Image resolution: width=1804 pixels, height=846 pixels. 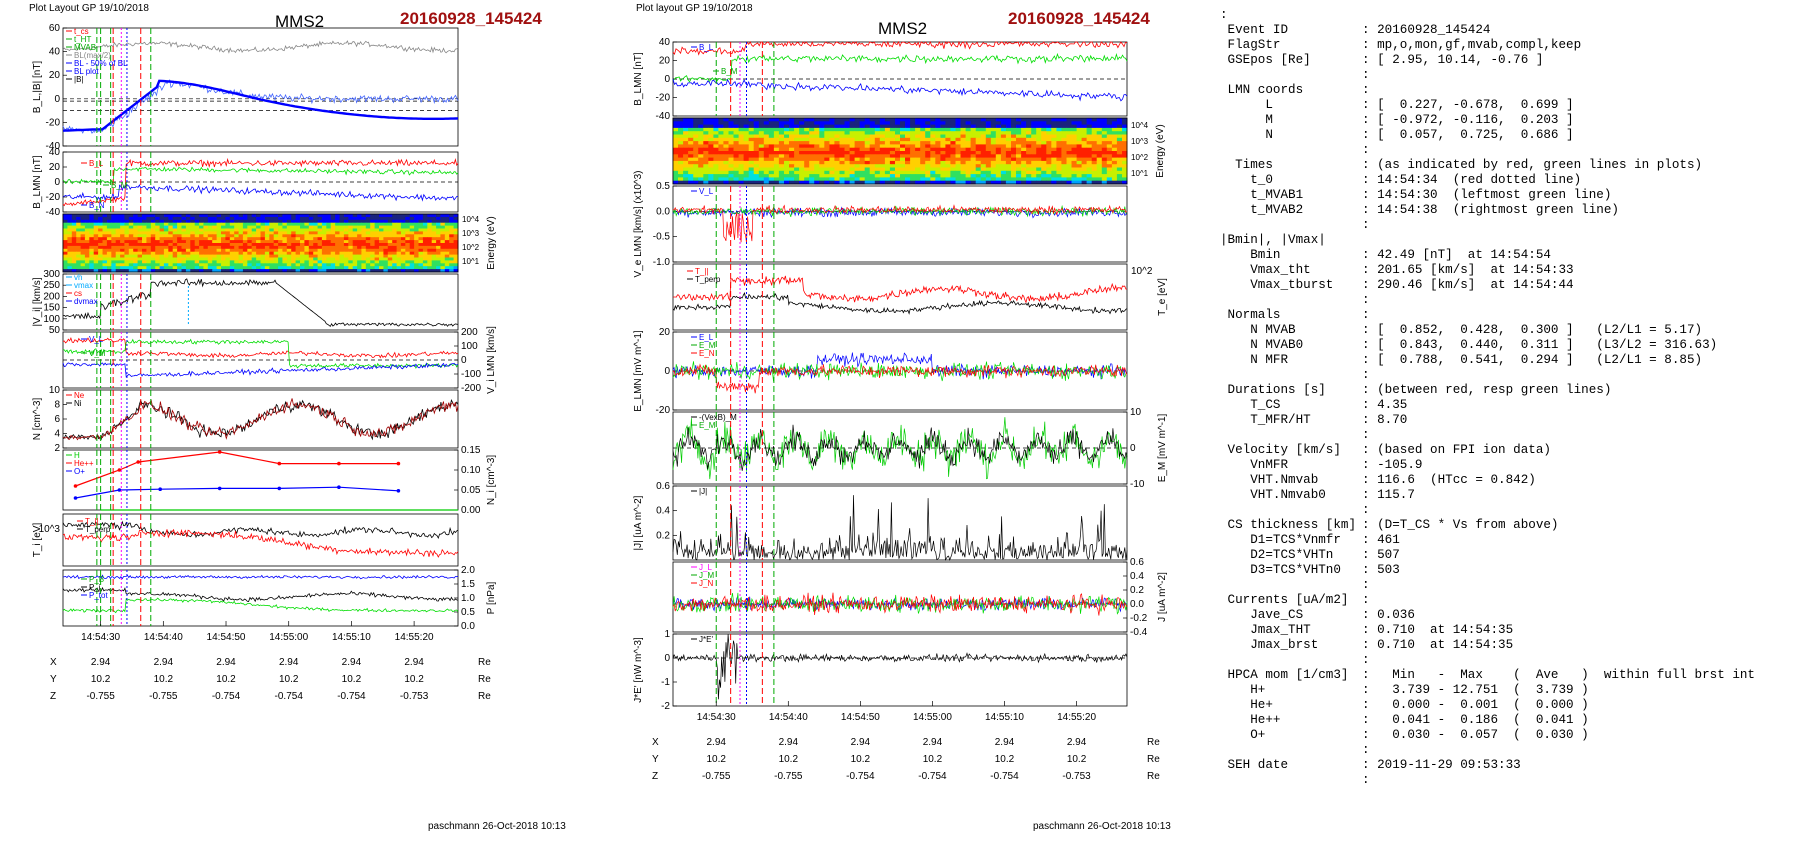 What do you see at coordinates (260, 175) in the screenshot?
I see `series-BM` at bounding box center [260, 175].